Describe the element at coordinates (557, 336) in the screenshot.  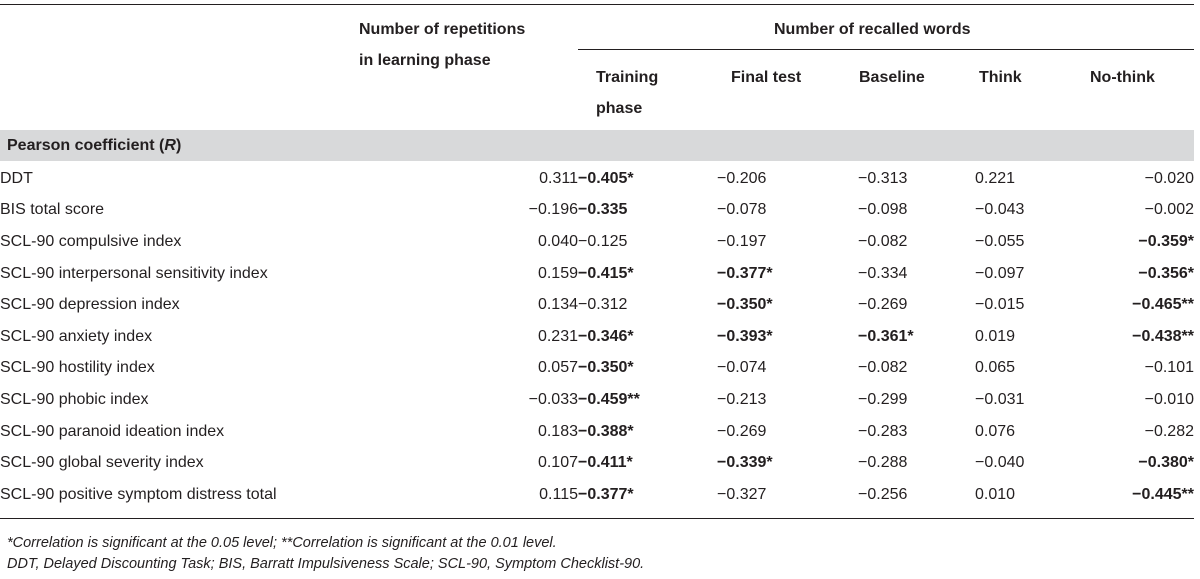
I see `cell-repetitions: 0.231` at that location.